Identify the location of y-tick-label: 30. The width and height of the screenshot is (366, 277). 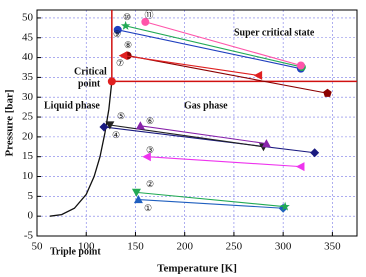
(28, 97).